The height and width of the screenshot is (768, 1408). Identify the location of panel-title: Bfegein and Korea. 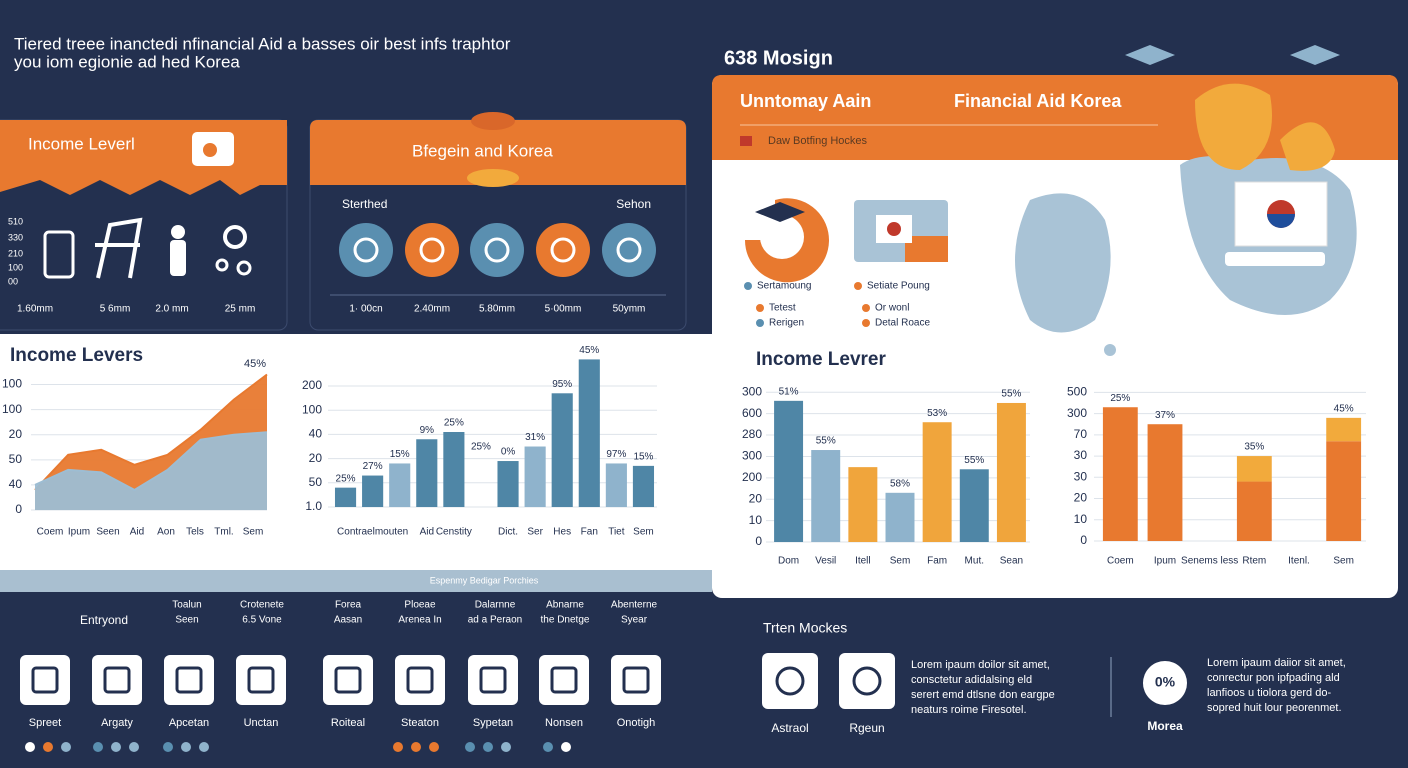
(482, 150).